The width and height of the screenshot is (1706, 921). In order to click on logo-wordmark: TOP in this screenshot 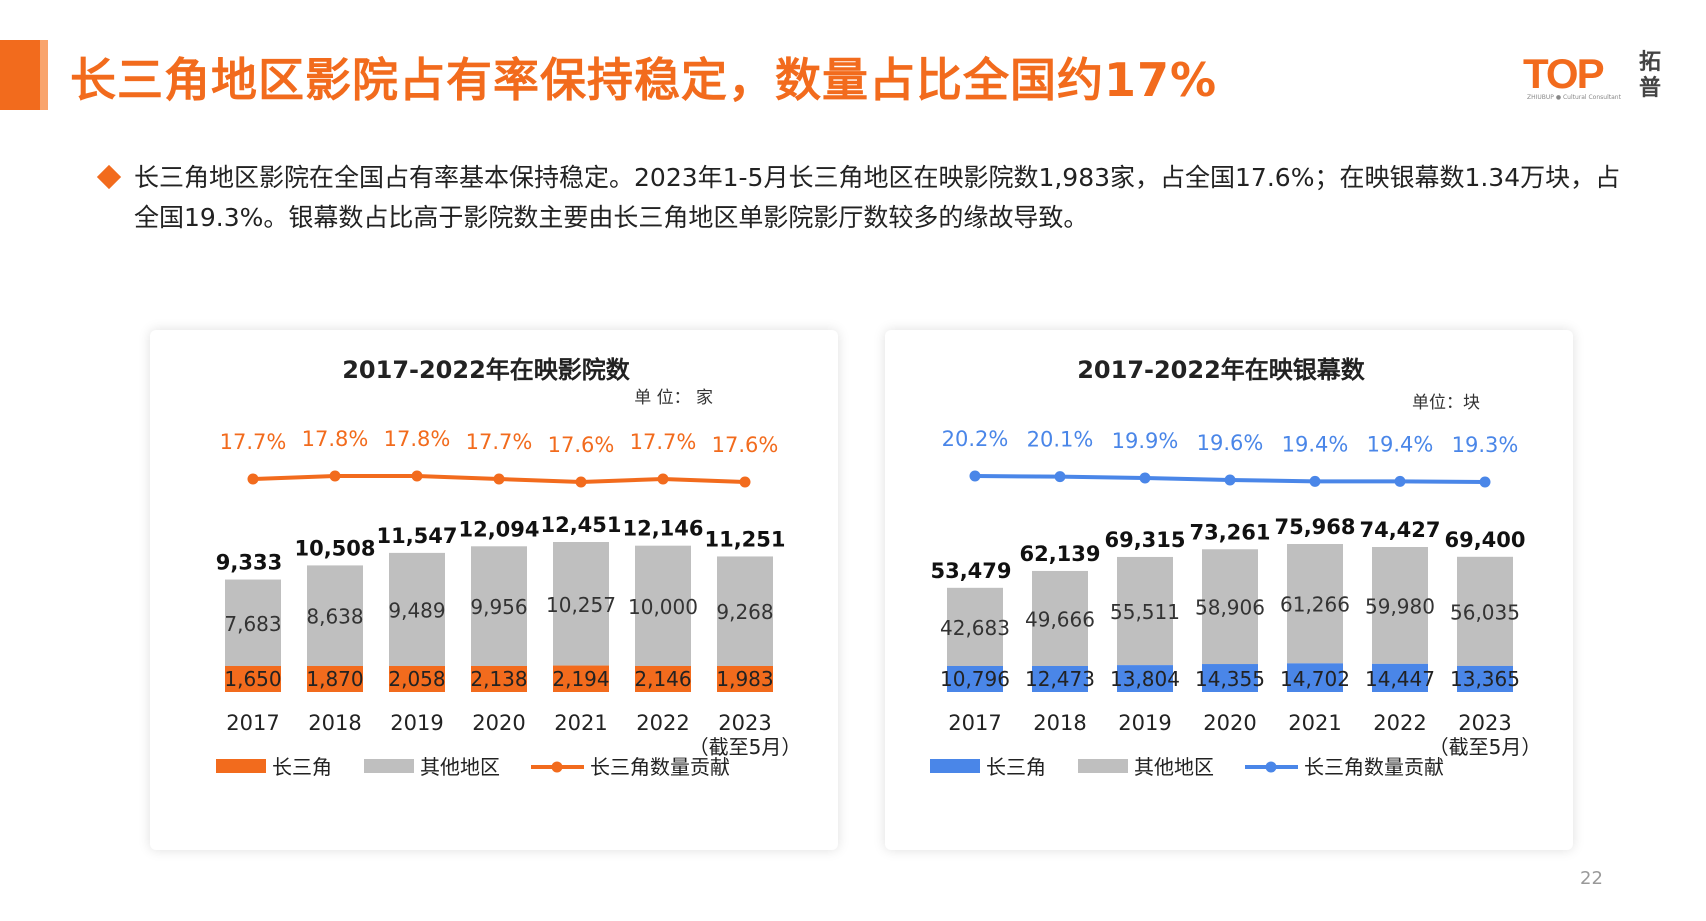, I will do `click(1564, 73)`.